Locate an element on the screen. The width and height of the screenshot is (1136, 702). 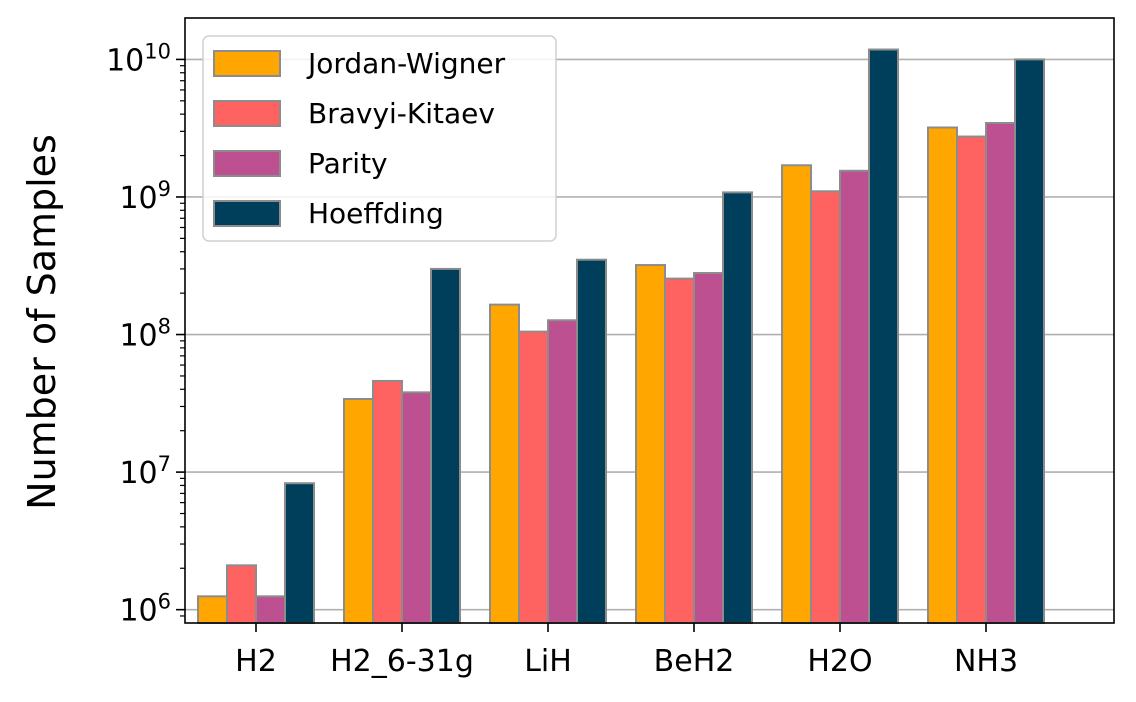
legend-label-Jordan-Wigner: Jordan-Wigner is located at coordinates (406, 63).